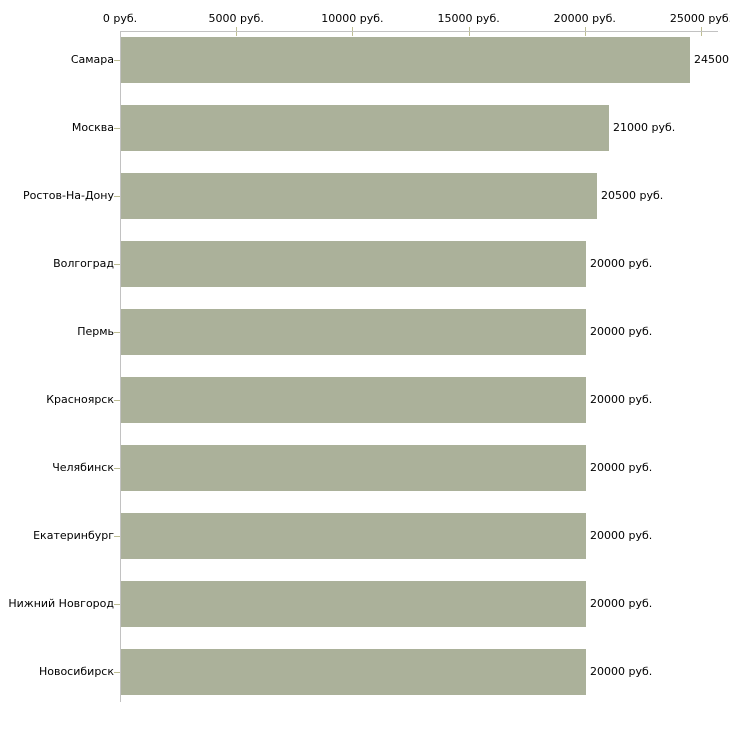 The image size is (730, 730). I want to click on x-axis-tick-label: 25000 руб., so click(699, 18).